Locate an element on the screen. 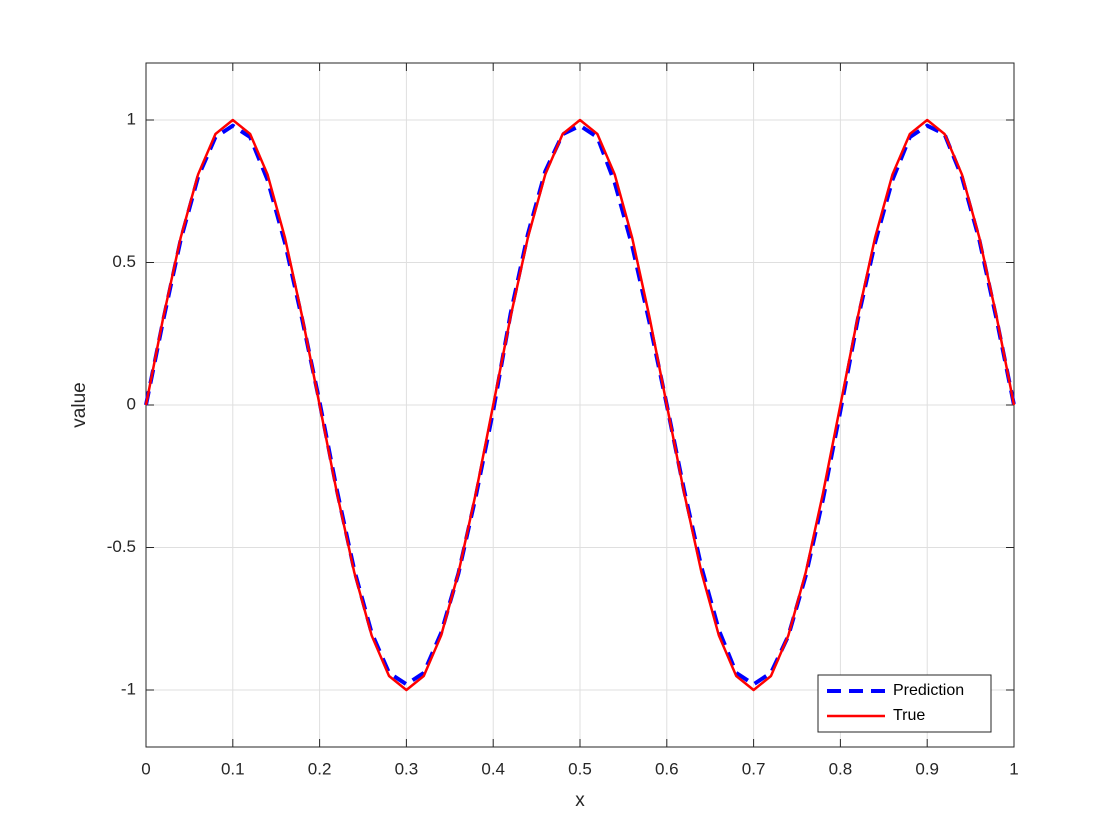 The height and width of the screenshot is (840, 1120). legend-box is located at coordinates (904, 703).